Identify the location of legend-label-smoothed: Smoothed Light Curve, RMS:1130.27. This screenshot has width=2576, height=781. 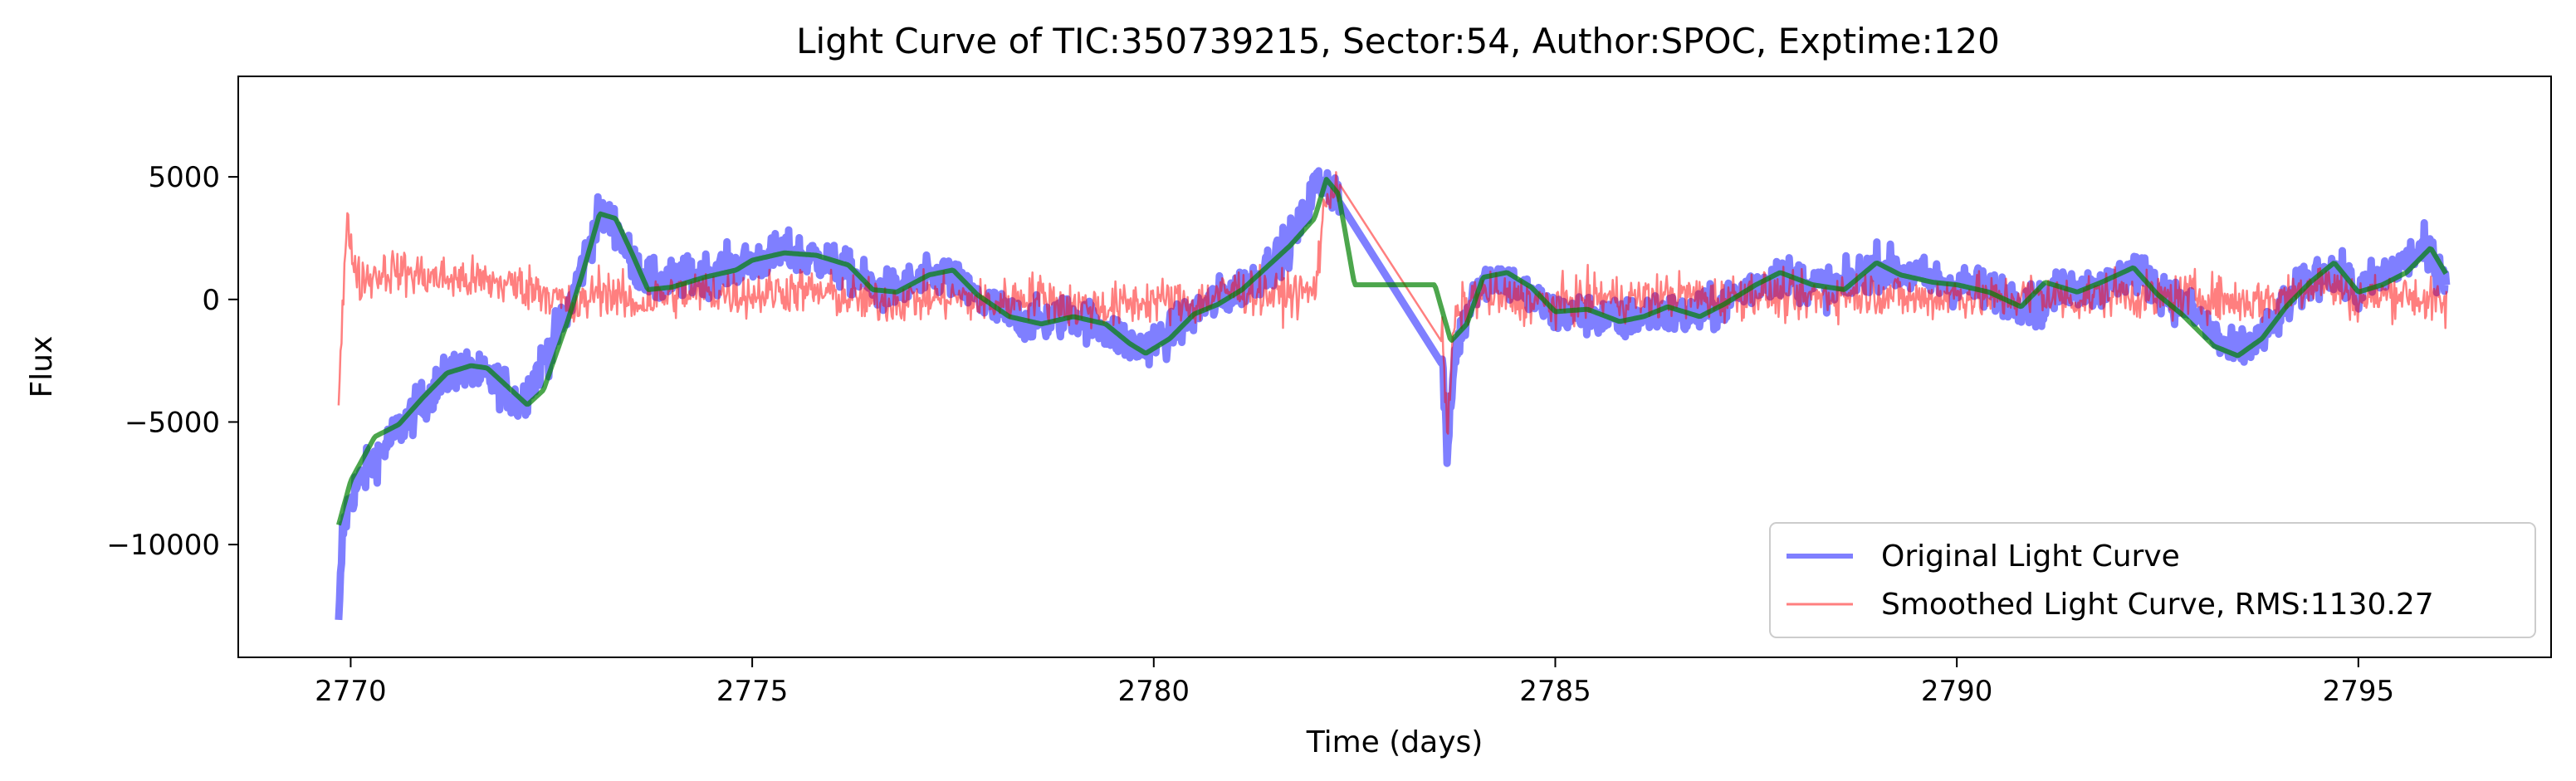
(2157, 605).